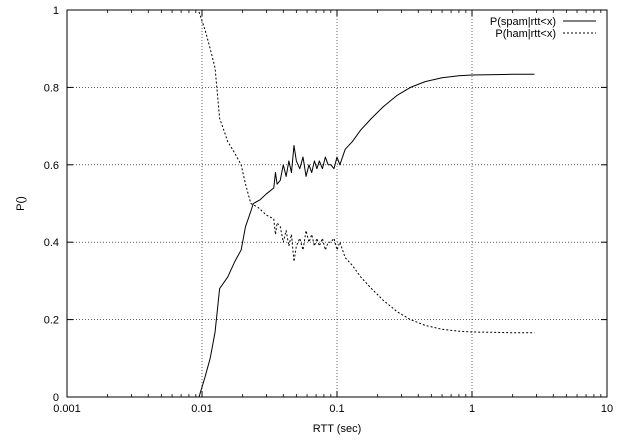  Describe the element at coordinates (607, 409) in the screenshot. I see `x-tick-label: 10` at that location.